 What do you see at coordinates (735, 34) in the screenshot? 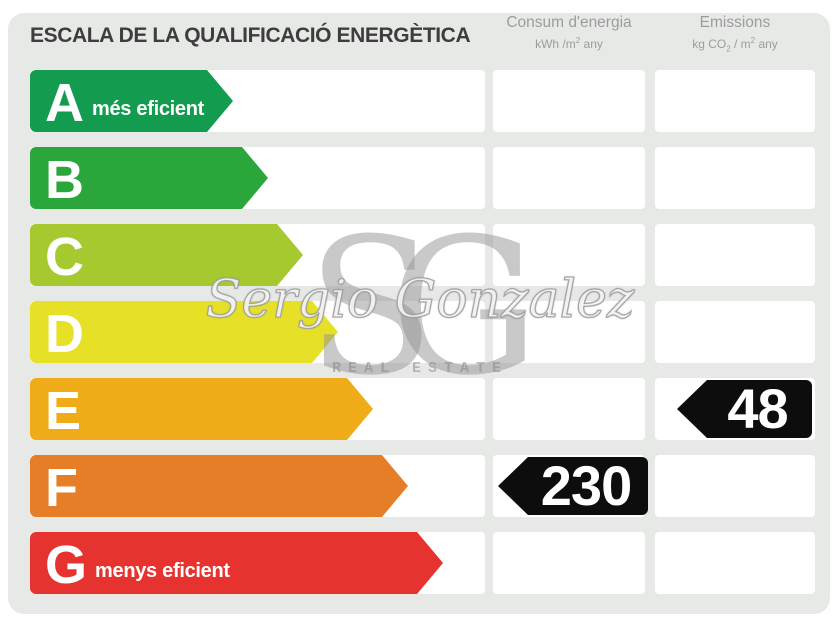
I see `column-header-emissions: Emissions kg CO2 / m2 any` at bounding box center [735, 34].